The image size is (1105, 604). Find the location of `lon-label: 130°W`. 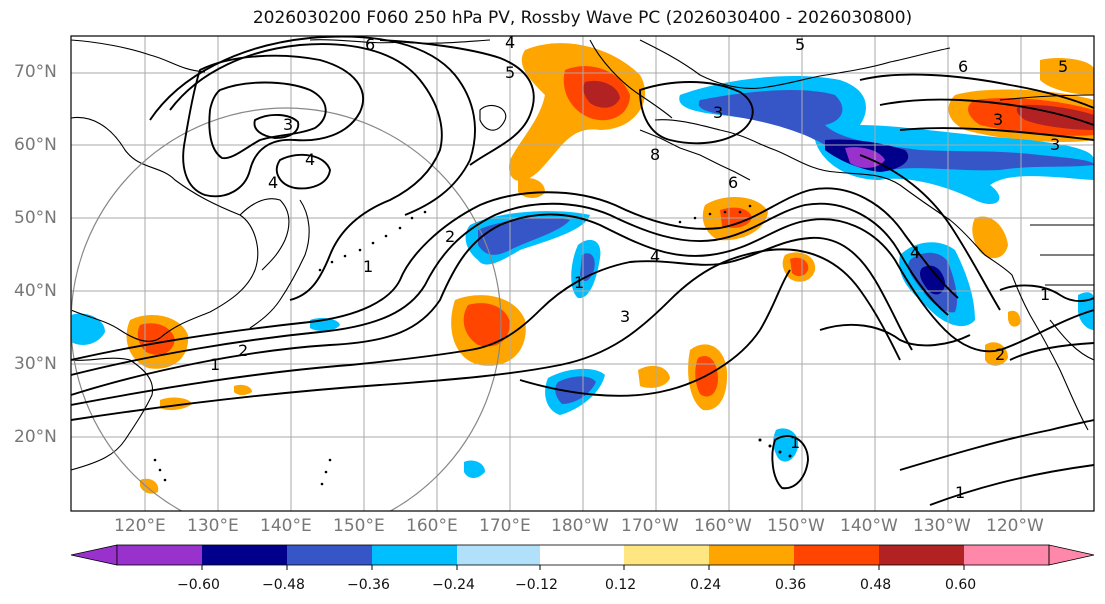

lon-label: 130°W is located at coordinates (942, 526).